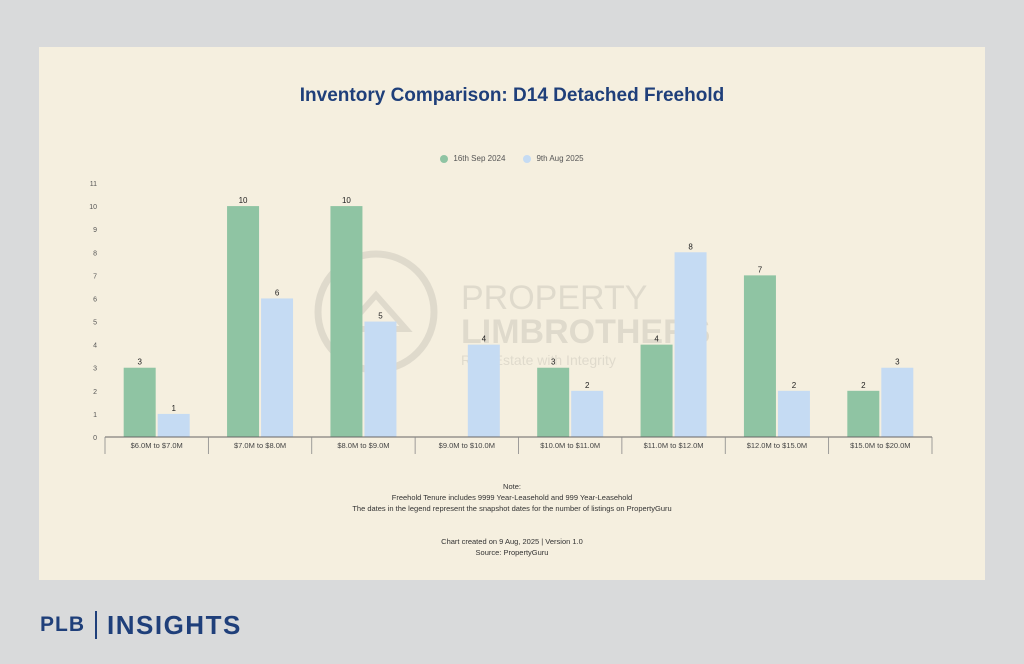 The width and height of the screenshot is (1024, 664). Describe the element at coordinates (95, 253) in the screenshot. I see `y-tick-label: 8` at that location.